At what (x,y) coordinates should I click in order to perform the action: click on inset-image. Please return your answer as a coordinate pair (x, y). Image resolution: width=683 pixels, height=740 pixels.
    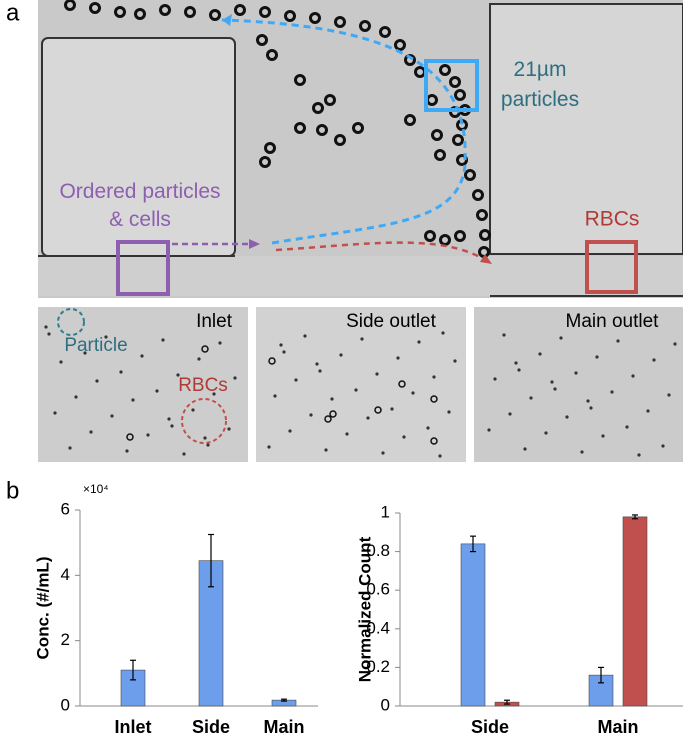
    Looking at the image, I should click on (143, 384).